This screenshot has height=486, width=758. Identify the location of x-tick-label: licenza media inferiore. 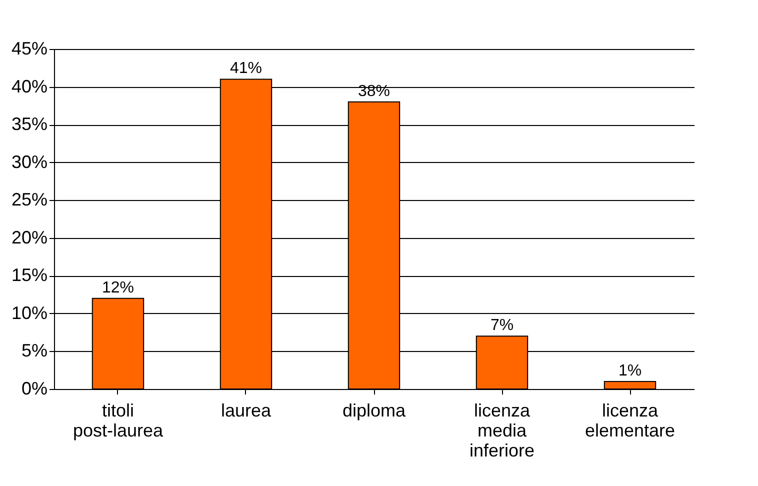
(502, 430).